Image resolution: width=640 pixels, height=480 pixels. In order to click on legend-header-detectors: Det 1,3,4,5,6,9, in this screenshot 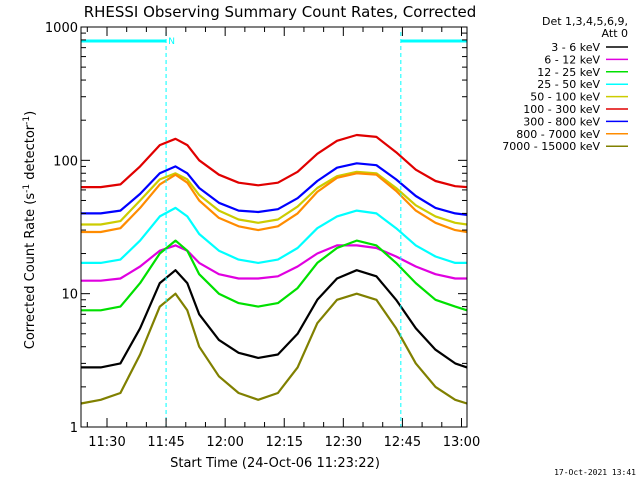, I will do `click(585, 21)`.